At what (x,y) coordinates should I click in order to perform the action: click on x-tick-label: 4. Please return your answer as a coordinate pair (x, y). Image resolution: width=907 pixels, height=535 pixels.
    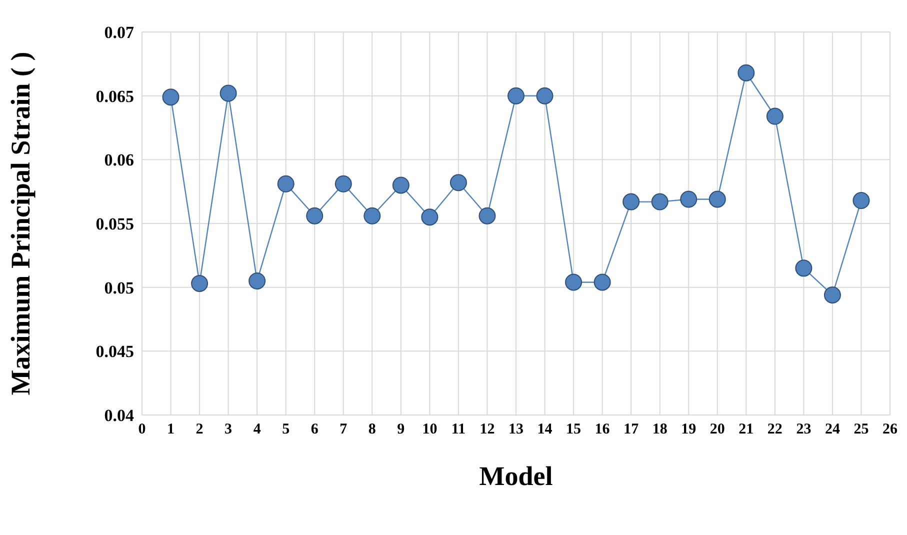
    Looking at the image, I should click on (257, 430).